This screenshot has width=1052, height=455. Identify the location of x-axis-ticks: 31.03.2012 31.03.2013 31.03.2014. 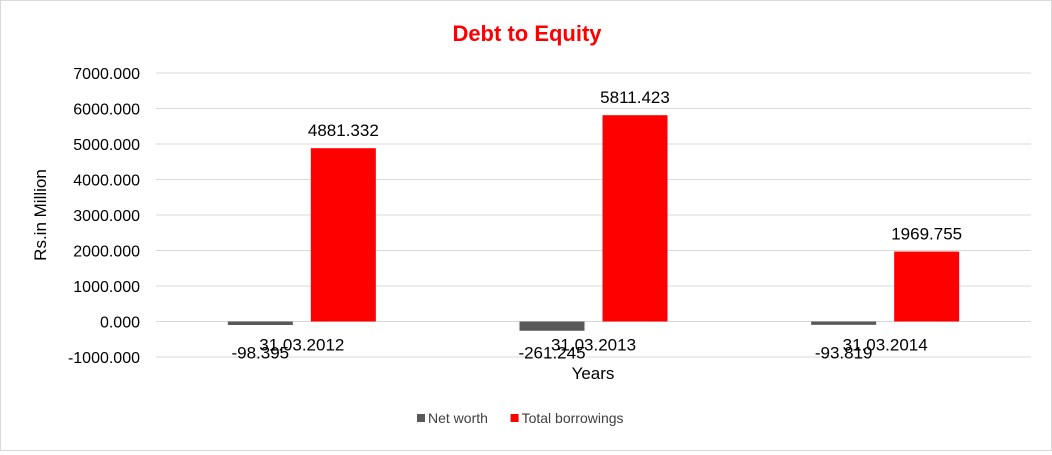
(593, 345).